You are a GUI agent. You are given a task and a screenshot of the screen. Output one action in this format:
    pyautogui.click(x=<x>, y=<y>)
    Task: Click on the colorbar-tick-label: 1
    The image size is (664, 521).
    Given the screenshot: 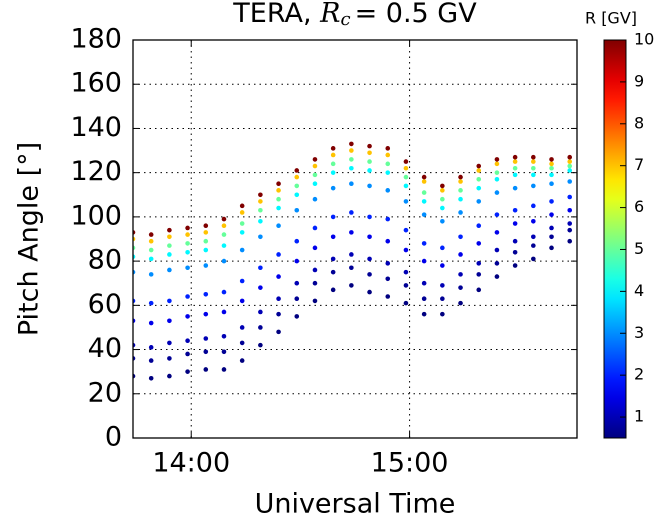 What is the action you would take?
    pyautogui.click(x=639, y=416)
    